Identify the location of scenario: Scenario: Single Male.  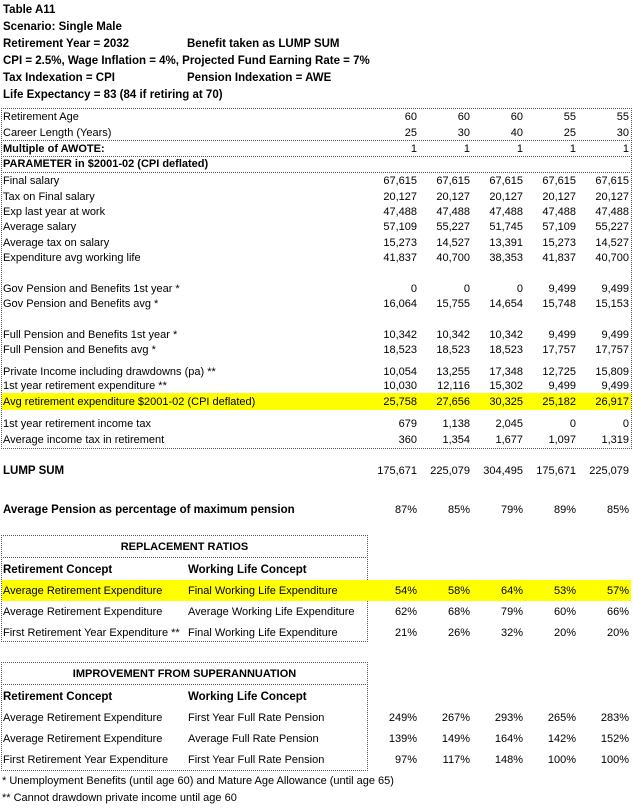
(62, 27).